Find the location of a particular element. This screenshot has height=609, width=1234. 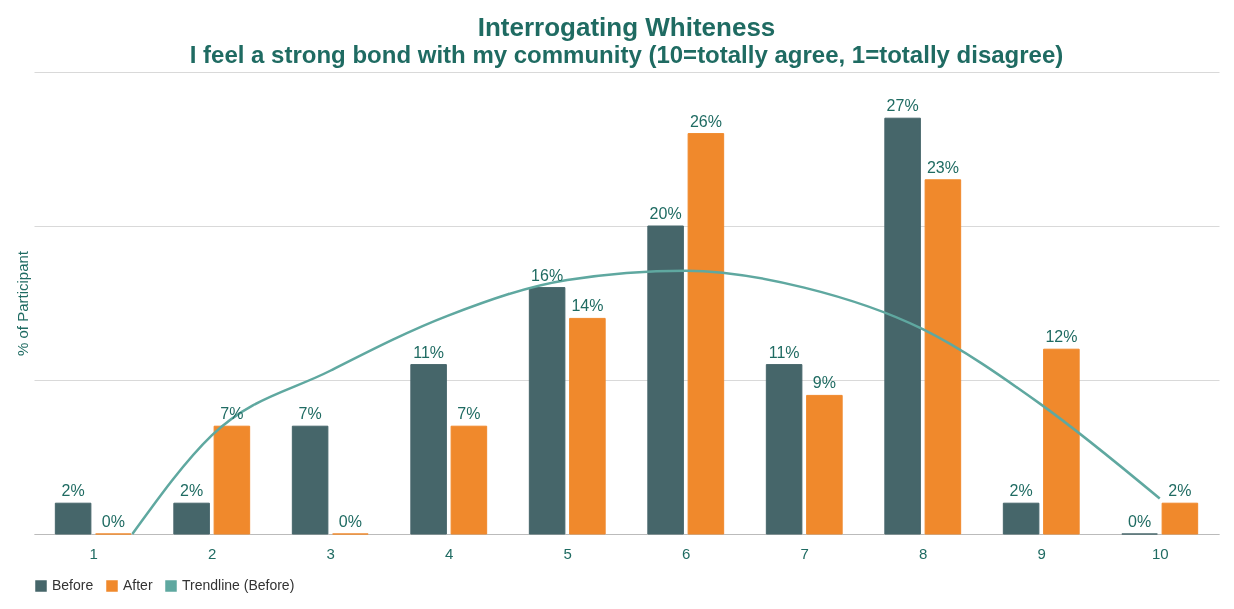

x-tick-label: 3 is located at coordinates (330, 553).